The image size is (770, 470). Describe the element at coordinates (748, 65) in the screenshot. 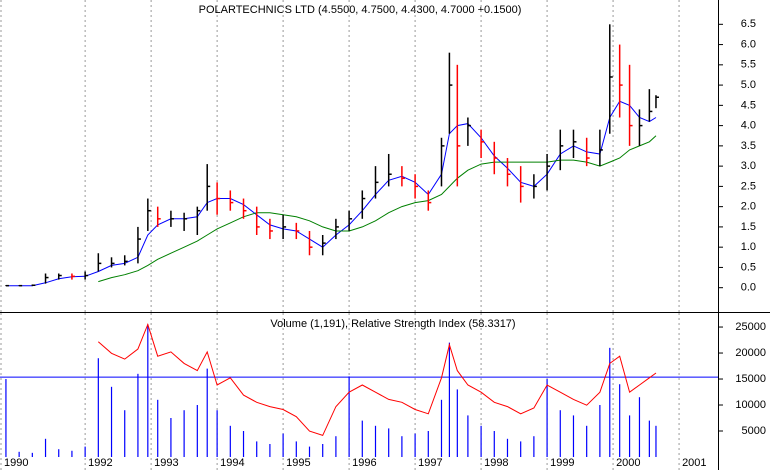

I see `y-tick-label: 5.5` at that location.